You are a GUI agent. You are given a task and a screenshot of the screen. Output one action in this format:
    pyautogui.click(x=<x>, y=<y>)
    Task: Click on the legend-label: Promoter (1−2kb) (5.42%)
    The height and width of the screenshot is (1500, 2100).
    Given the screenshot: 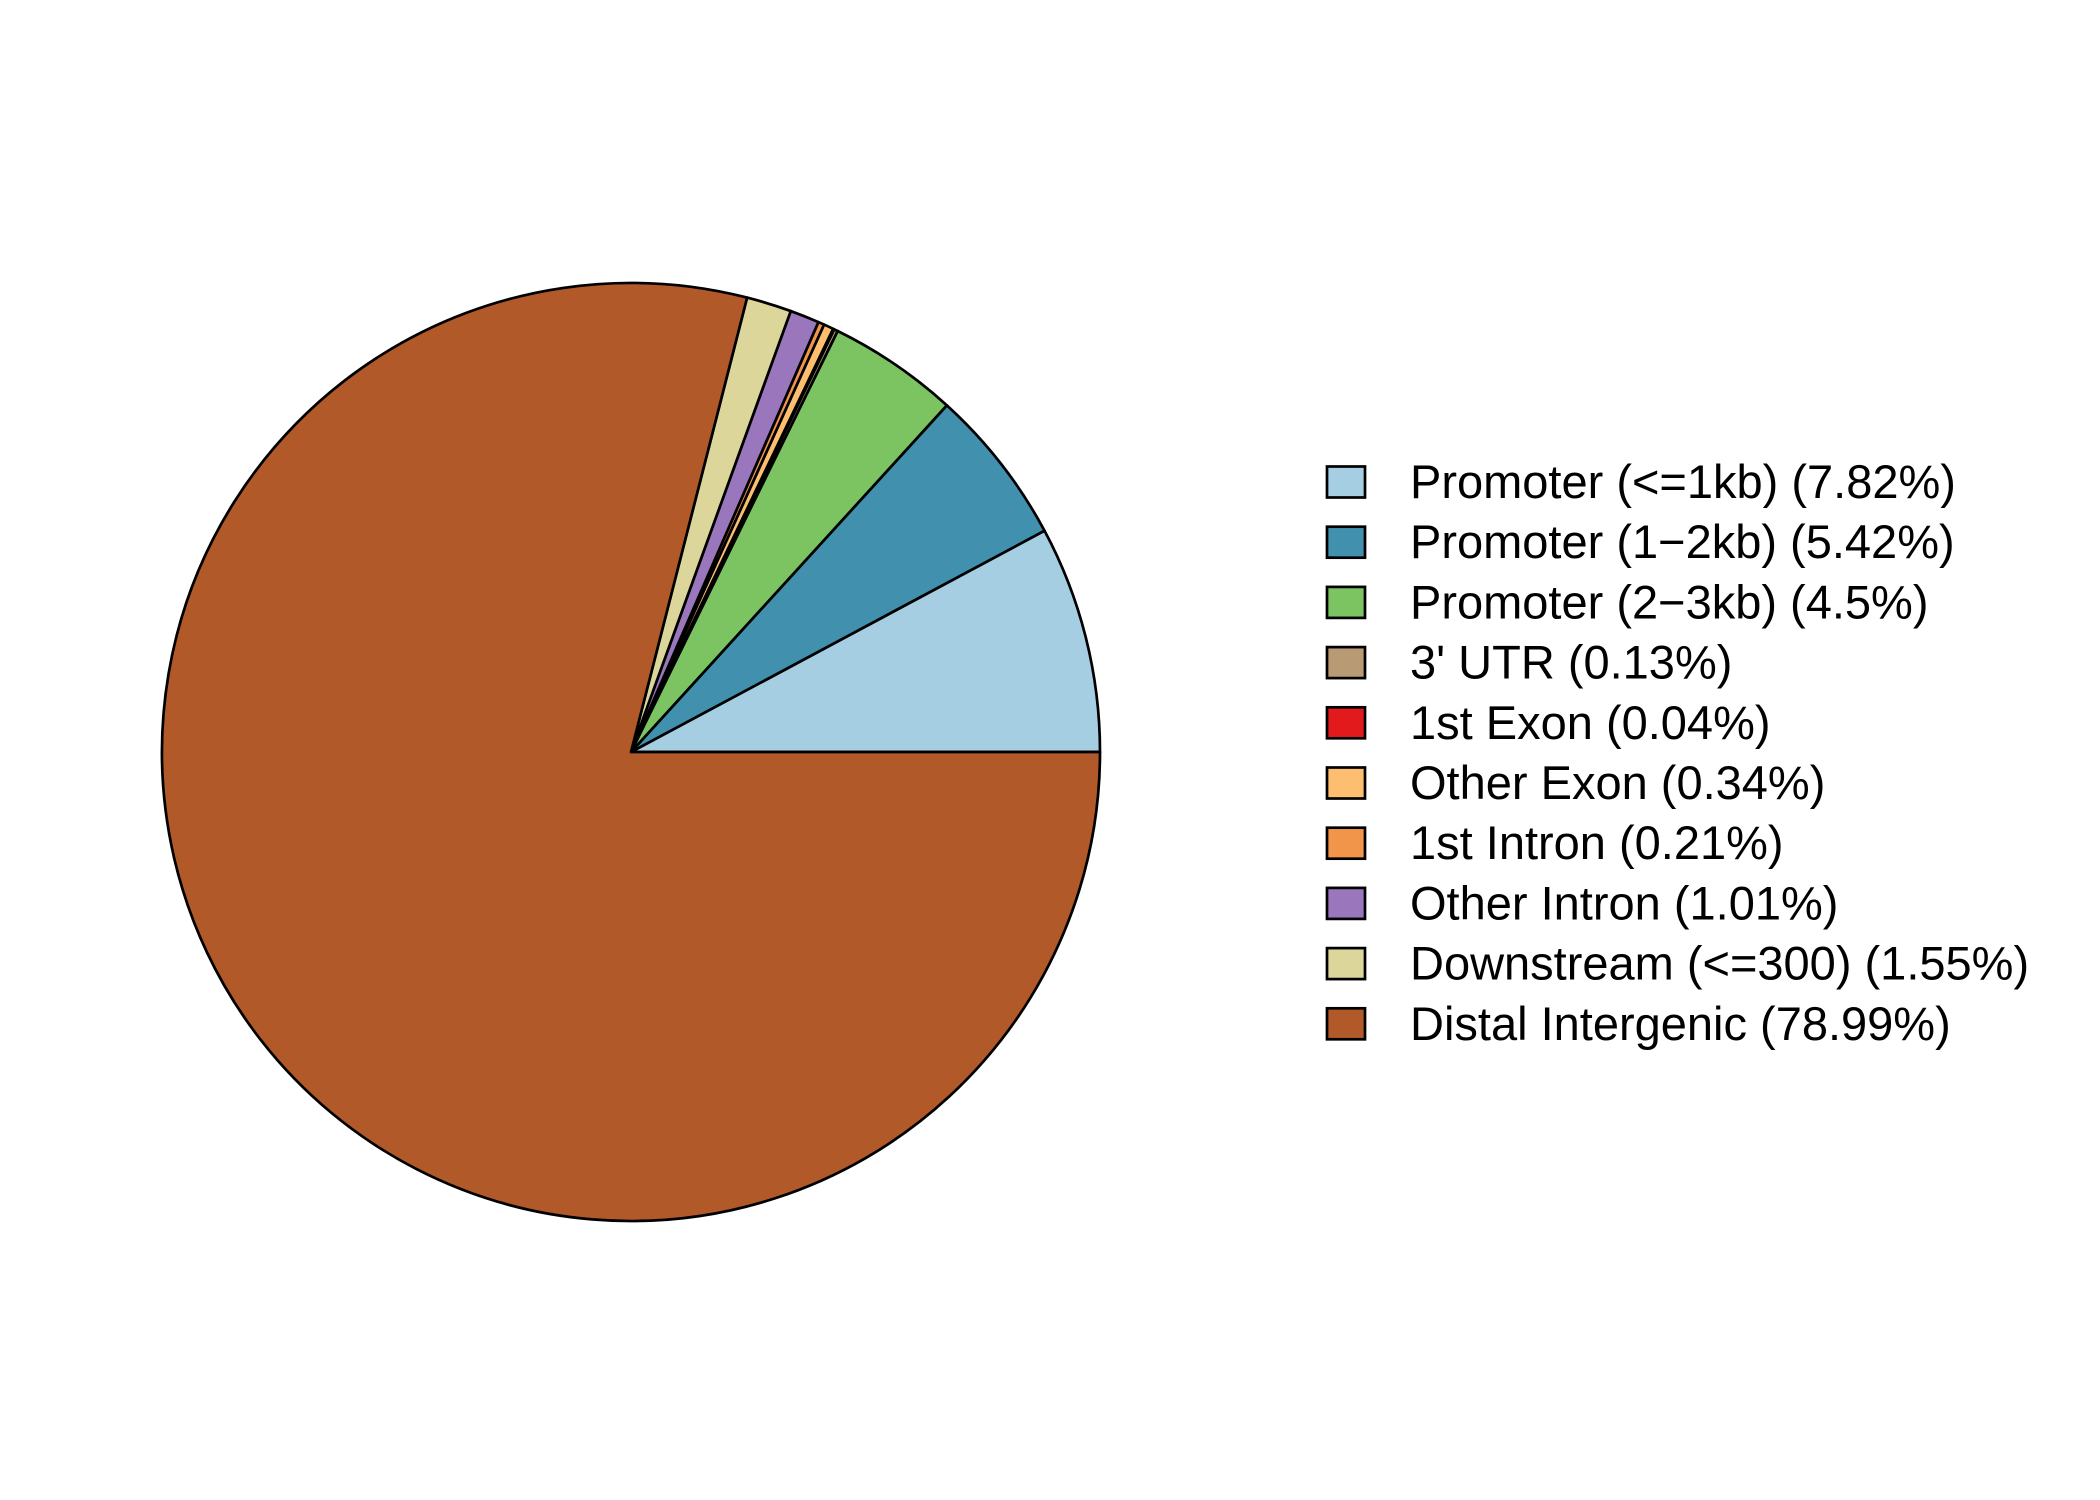 What is the action you would take?
    pyautogui.click(x=1682, y=541)
    